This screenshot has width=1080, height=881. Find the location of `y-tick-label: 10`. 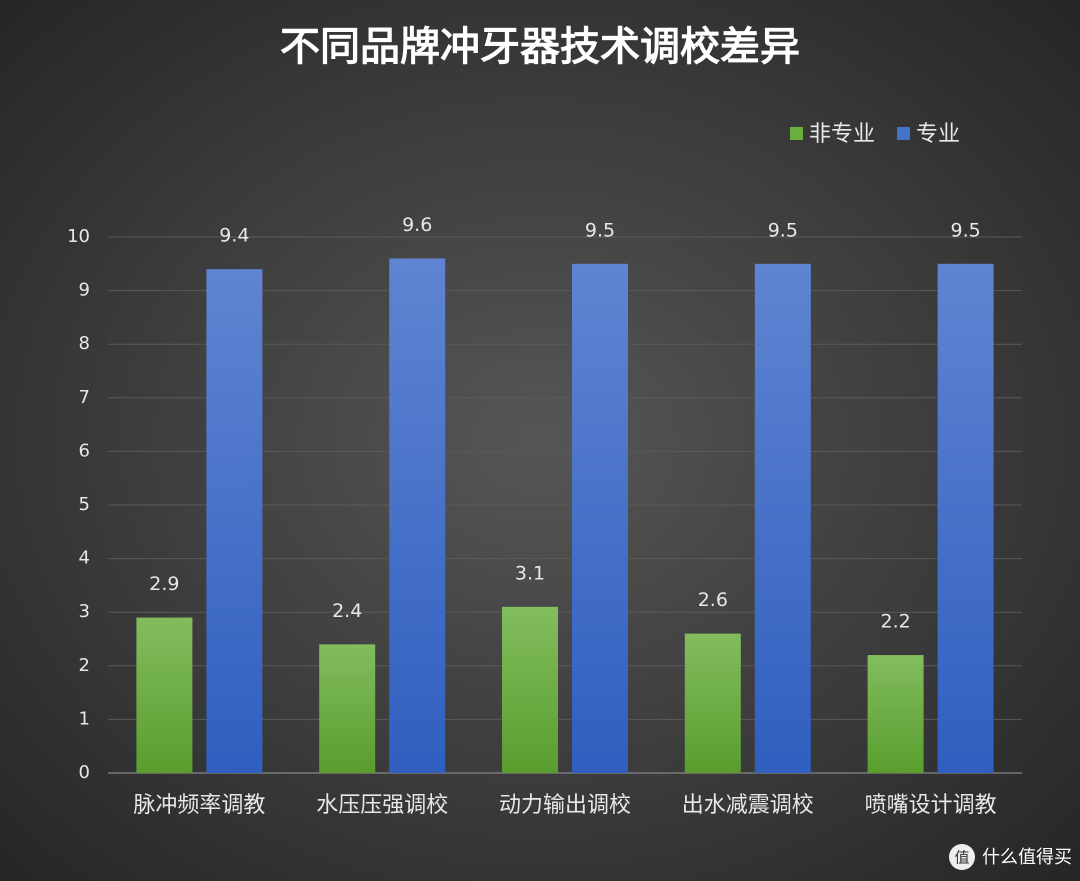

y-tick-label: 10 is located at coordinates (78, 236).